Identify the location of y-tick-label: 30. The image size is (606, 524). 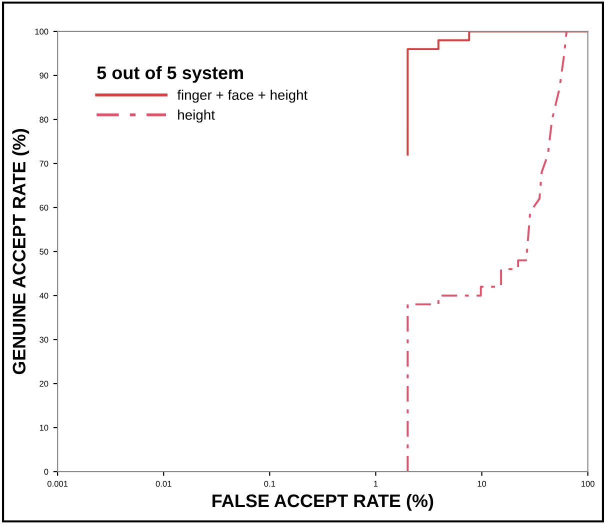
(44, 339).